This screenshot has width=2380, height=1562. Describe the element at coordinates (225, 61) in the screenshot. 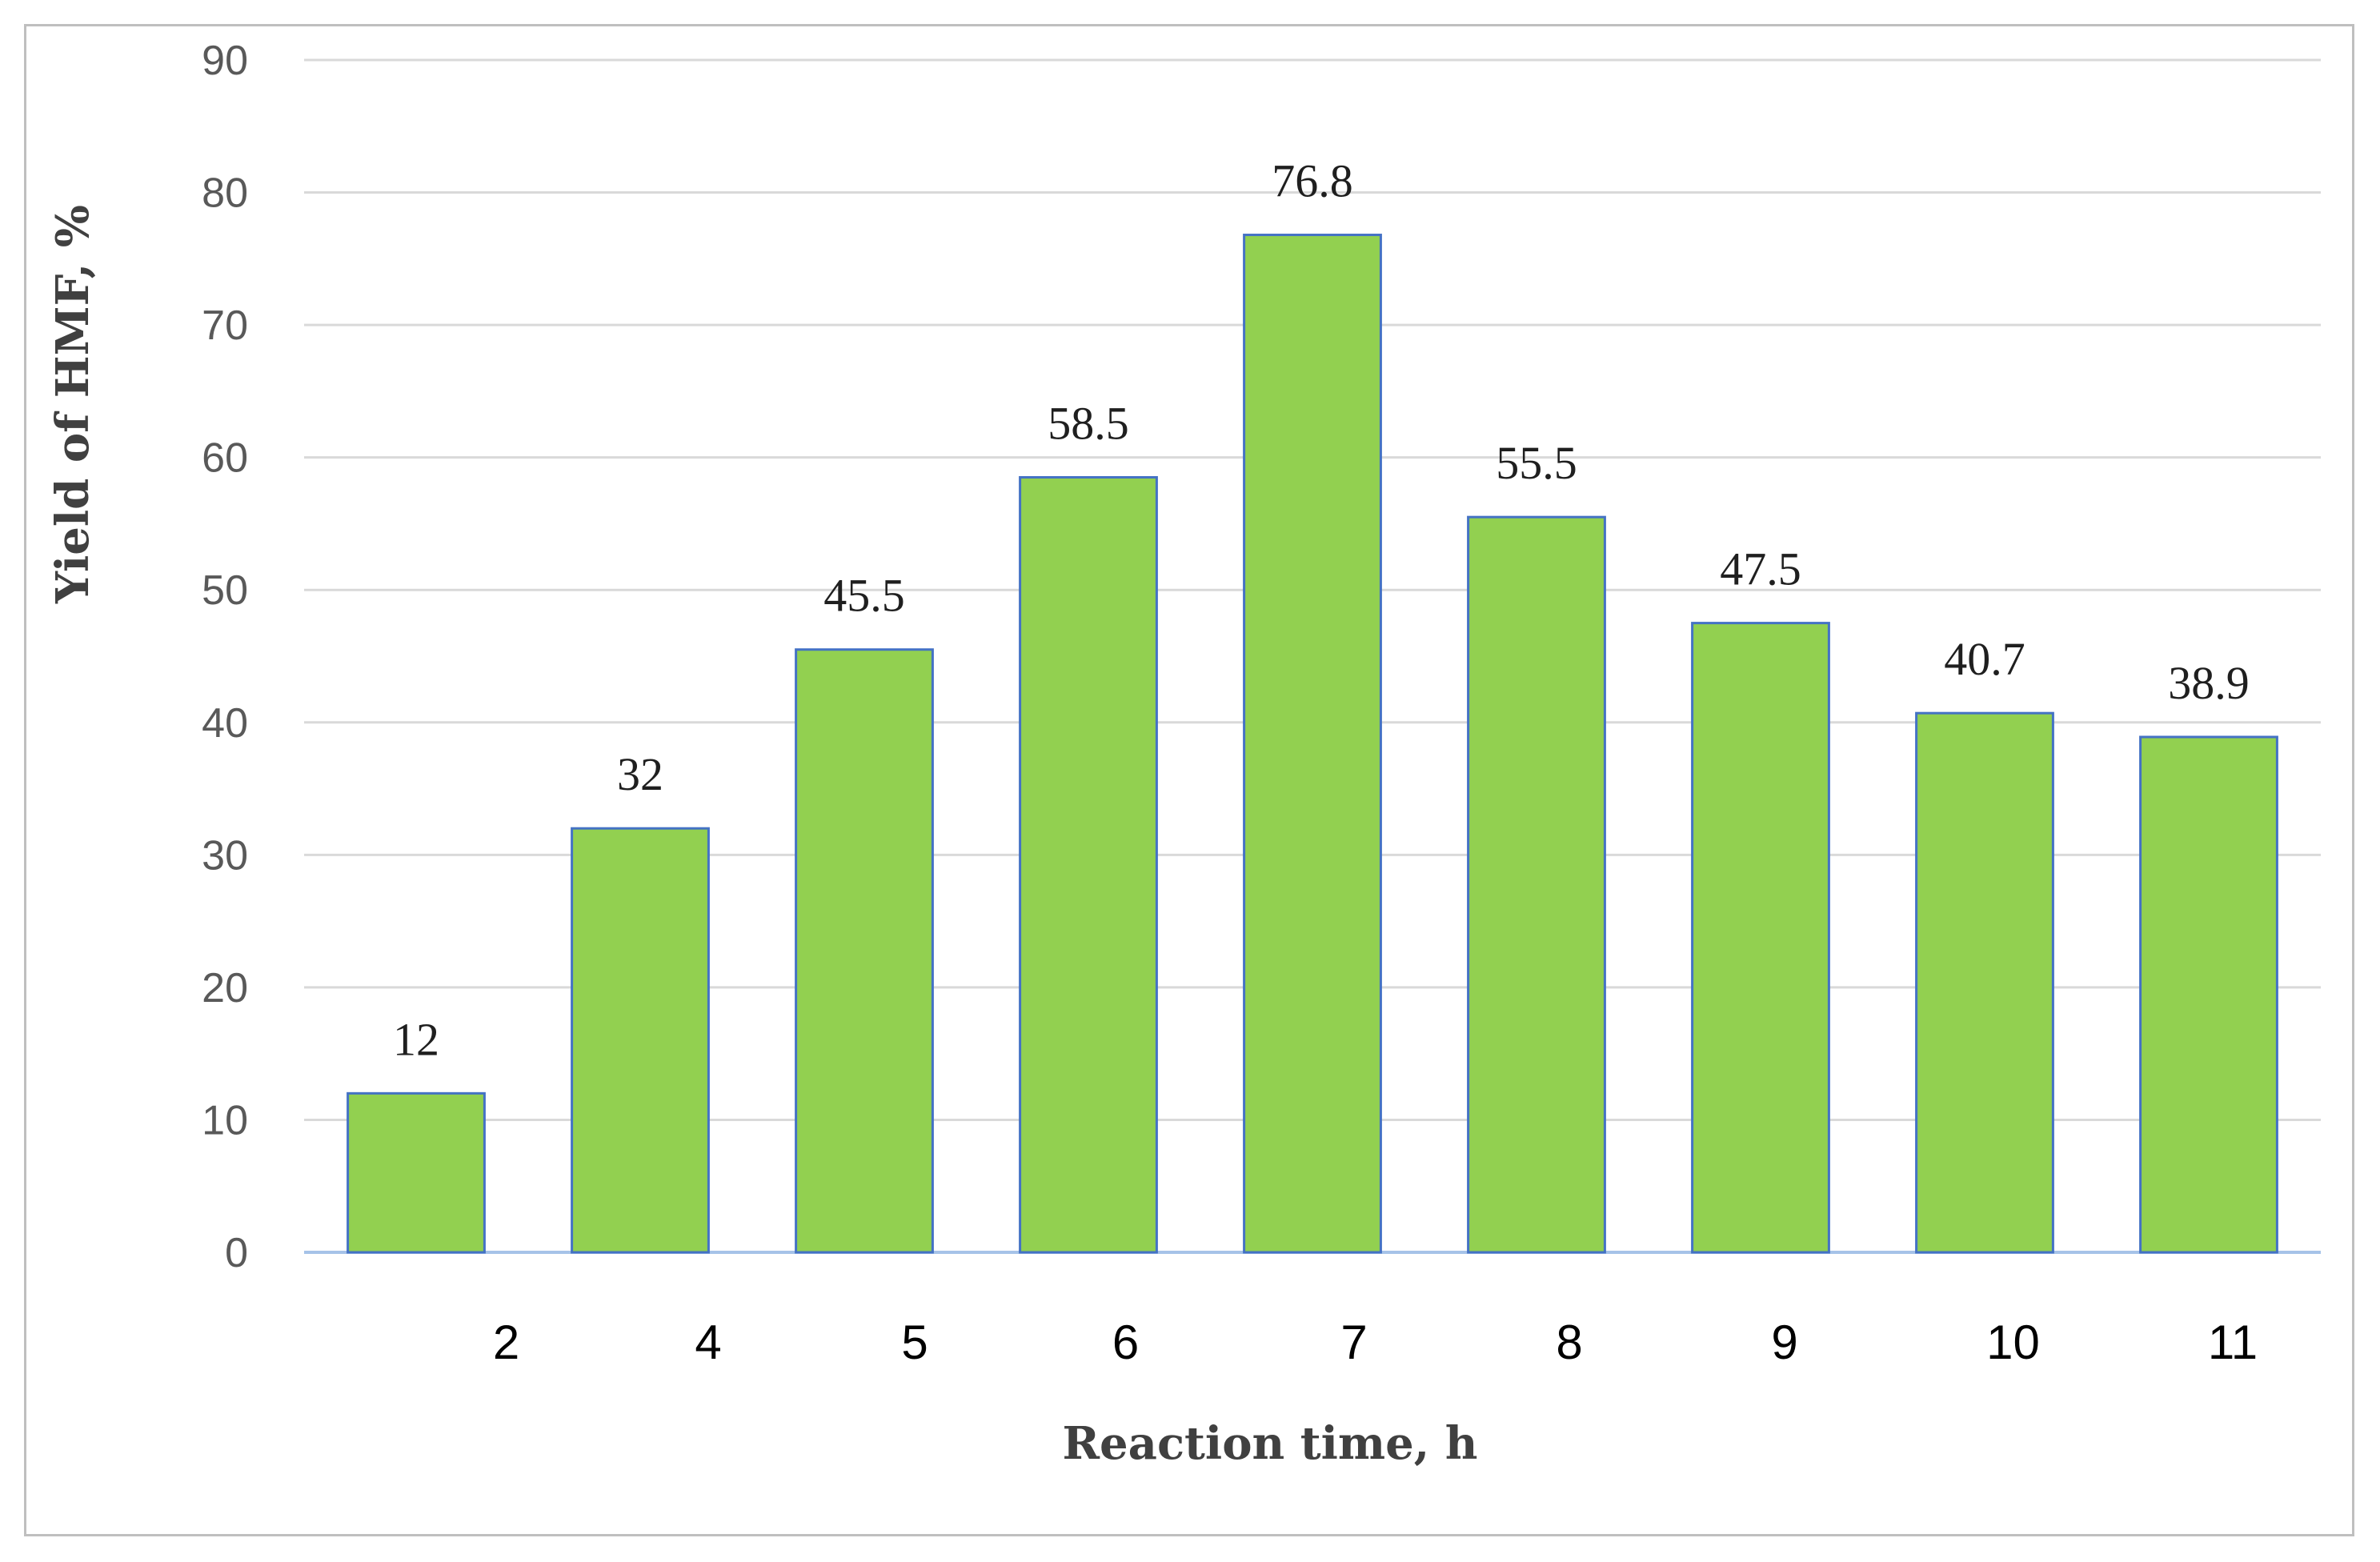

I see `y-tick-label: 90` at that location.